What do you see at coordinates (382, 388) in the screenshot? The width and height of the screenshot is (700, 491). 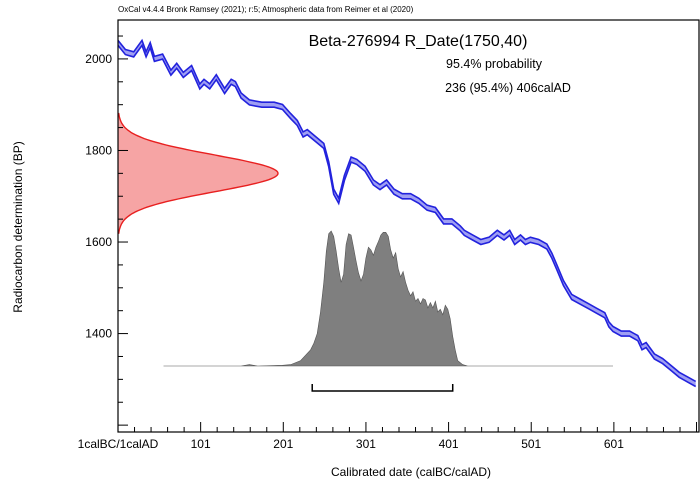 I see `range-bar` at bounding box center [382, 388].